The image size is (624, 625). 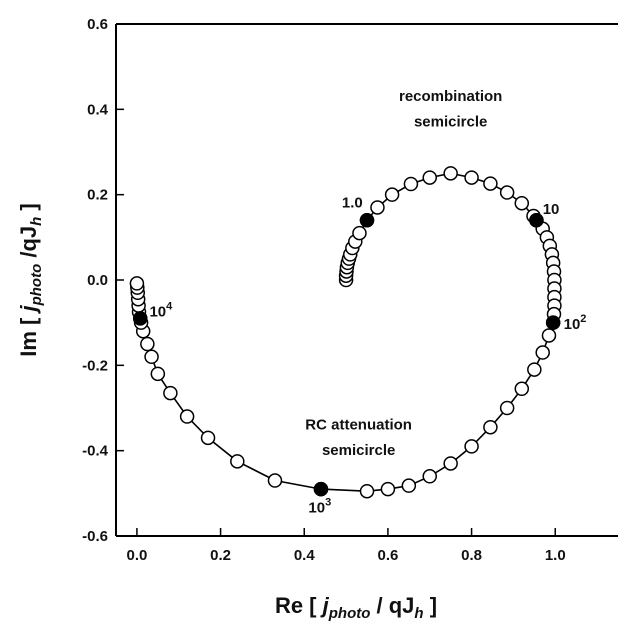 I want to click on x-tick-label: 1.0, so click(x=555, y=555).